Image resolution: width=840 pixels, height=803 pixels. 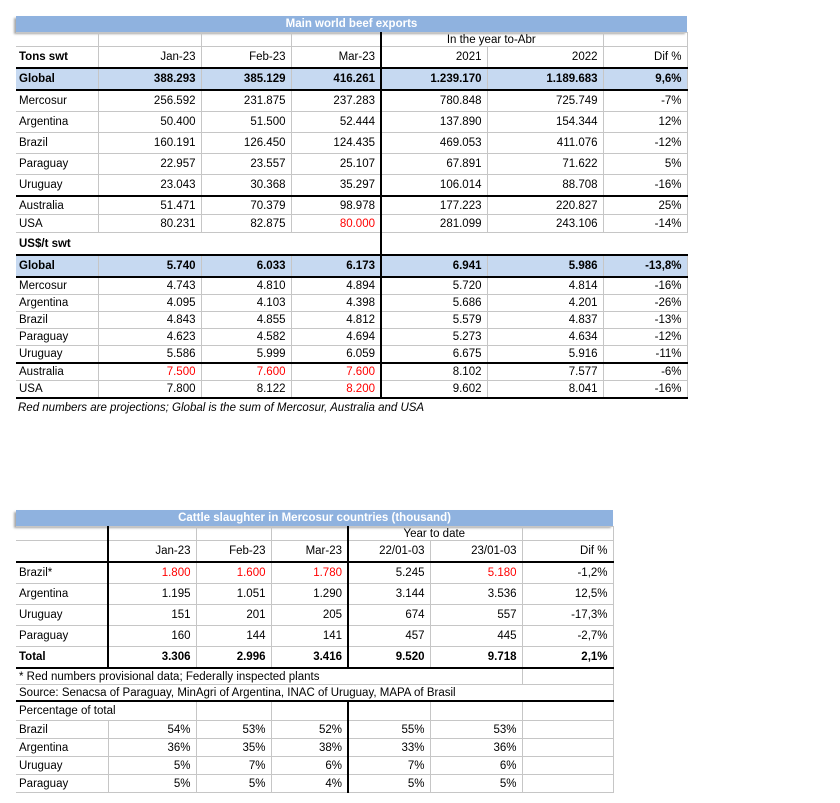 What do you see at coordinates (434, 303) in the screenshot?
I see `value-cell: 5.686` at bounding box center [434, 303].